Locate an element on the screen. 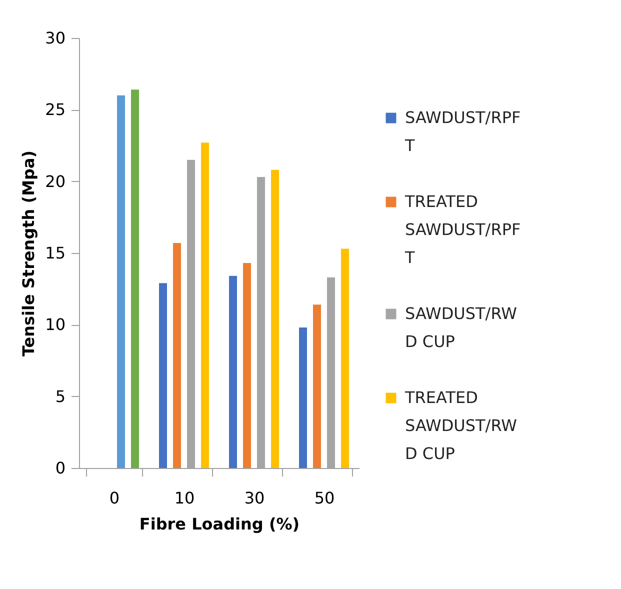 The width and height of the screenshot is (621, 589). x-tick-label: 30 is located at coordinates (254, 498).